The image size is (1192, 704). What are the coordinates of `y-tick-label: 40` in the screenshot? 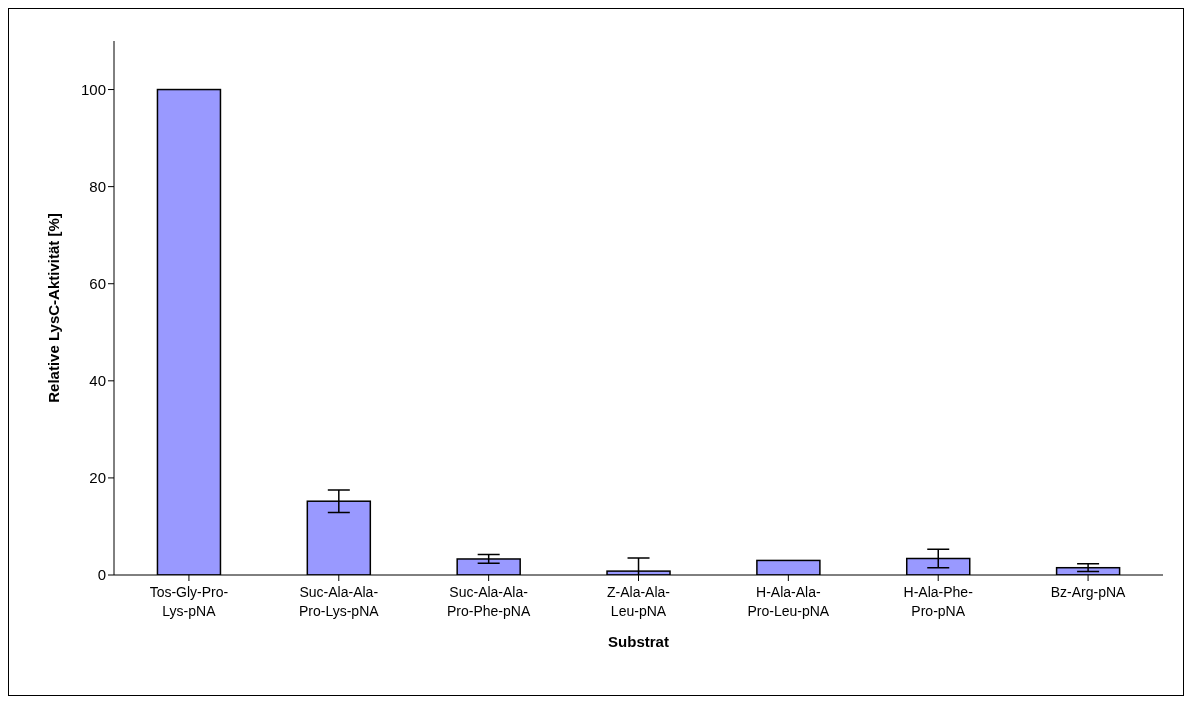 It's located at (97, 381).